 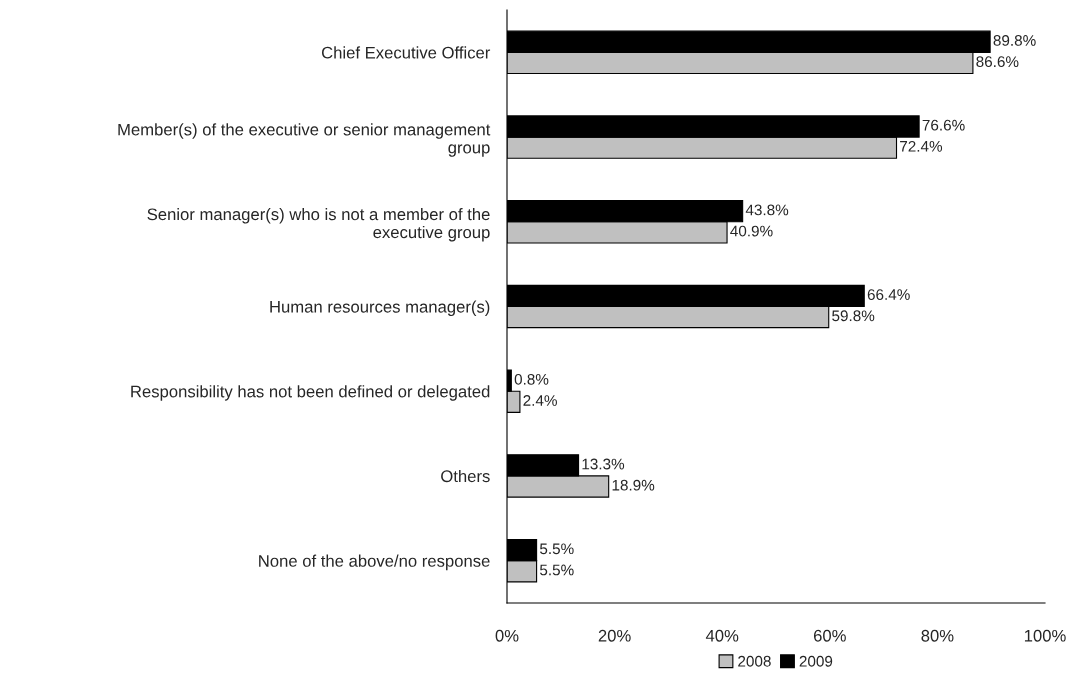 I want to click on y-tick-label: None of the above/no response, so click(x=374, y=562).